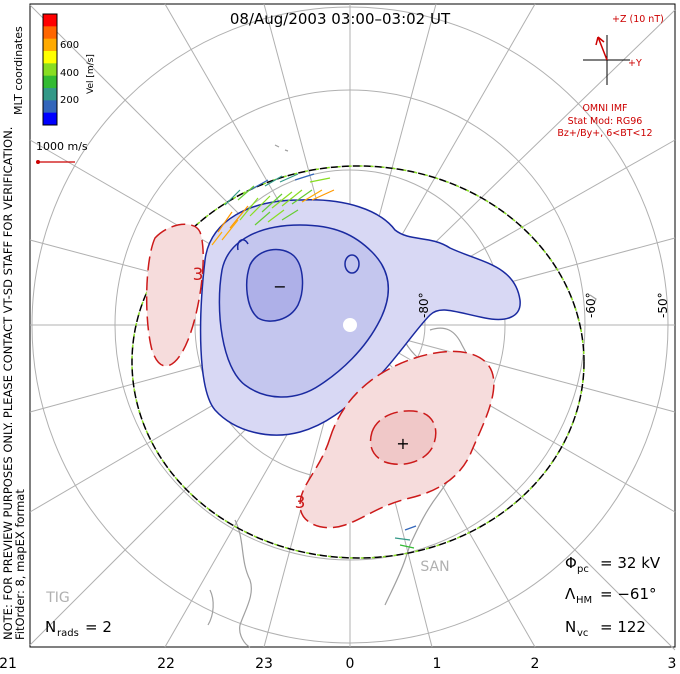  I want to click on lat-label-80: -80°, so click(424, 305).